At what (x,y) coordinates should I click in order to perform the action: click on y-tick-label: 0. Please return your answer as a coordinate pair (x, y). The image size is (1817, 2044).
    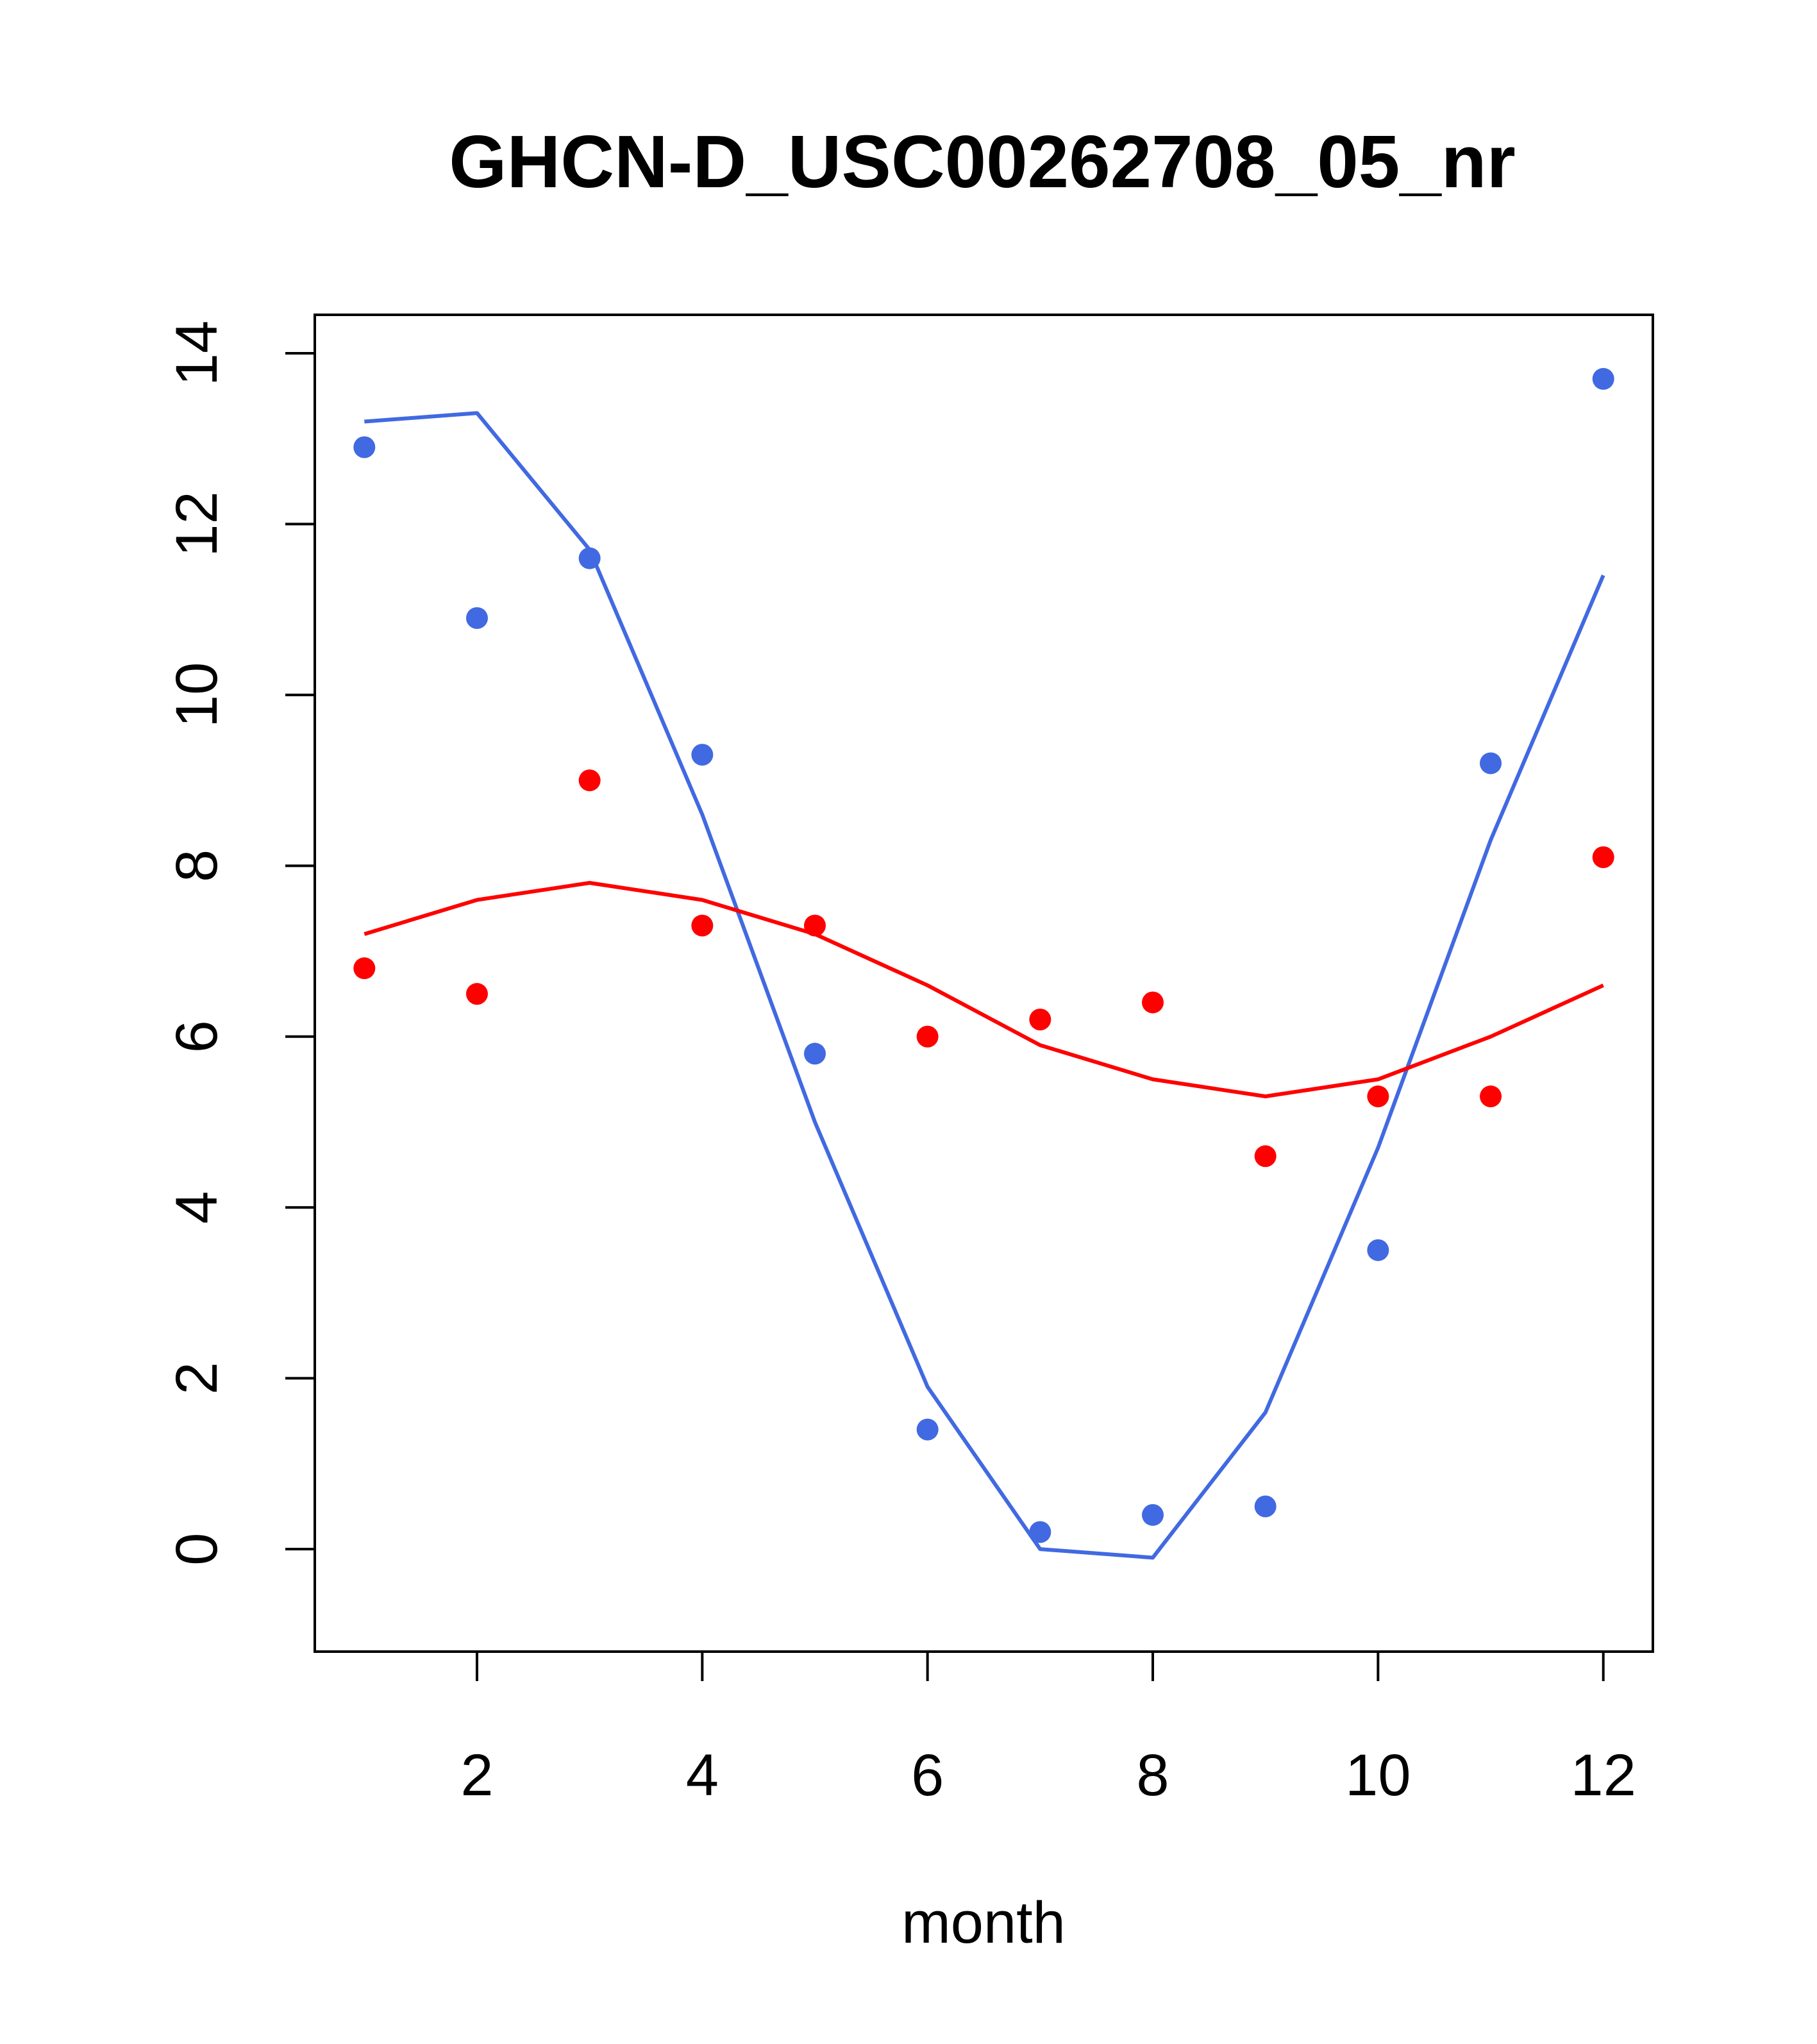
    Looking at the image, I should click on (197, 1550).